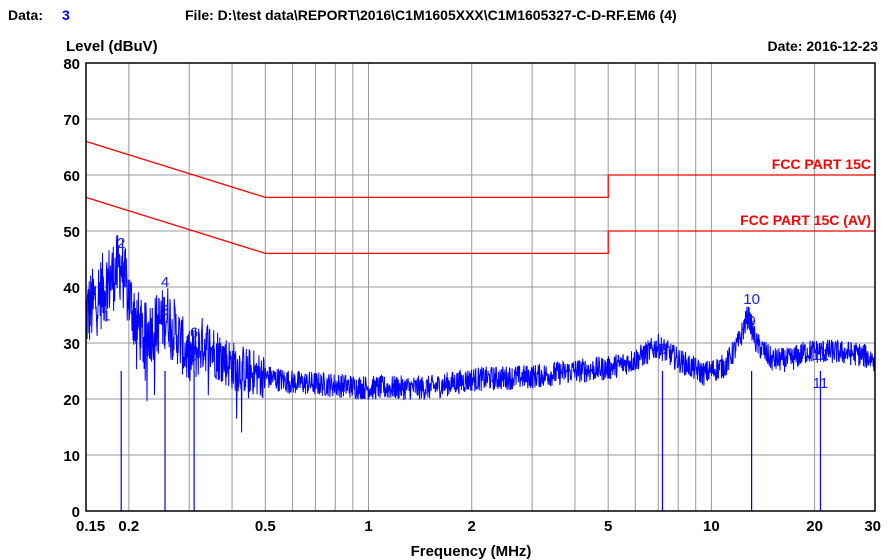  I want to click on data-label: Data:, so click(25, 15).